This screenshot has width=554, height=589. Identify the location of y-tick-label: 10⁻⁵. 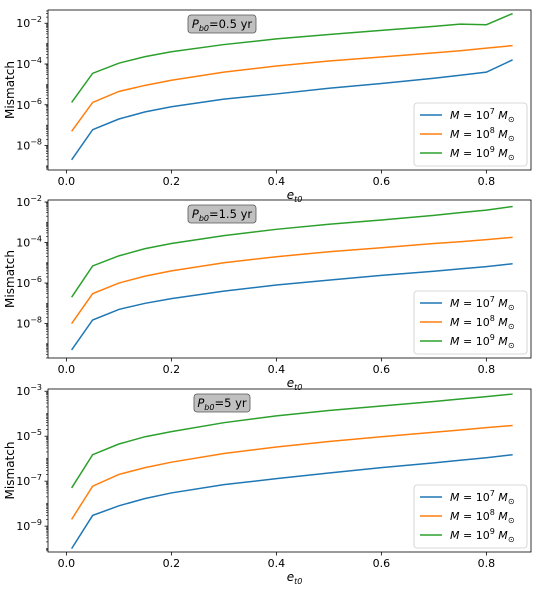
(29, 435).